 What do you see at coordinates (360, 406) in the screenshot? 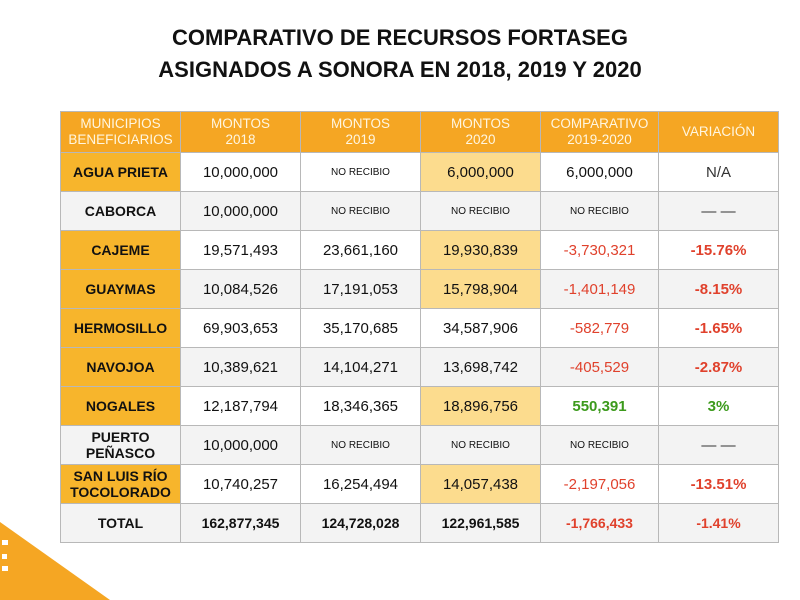
I see `amount-2019-cell: 18,346,365` at bounding box center [360, 406].